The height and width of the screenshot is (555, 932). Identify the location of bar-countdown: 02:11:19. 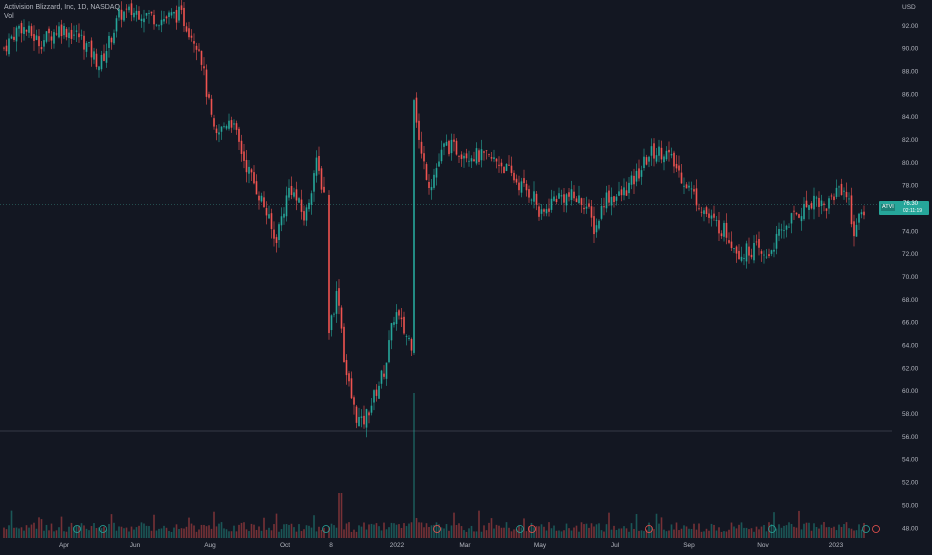
(913, 211).